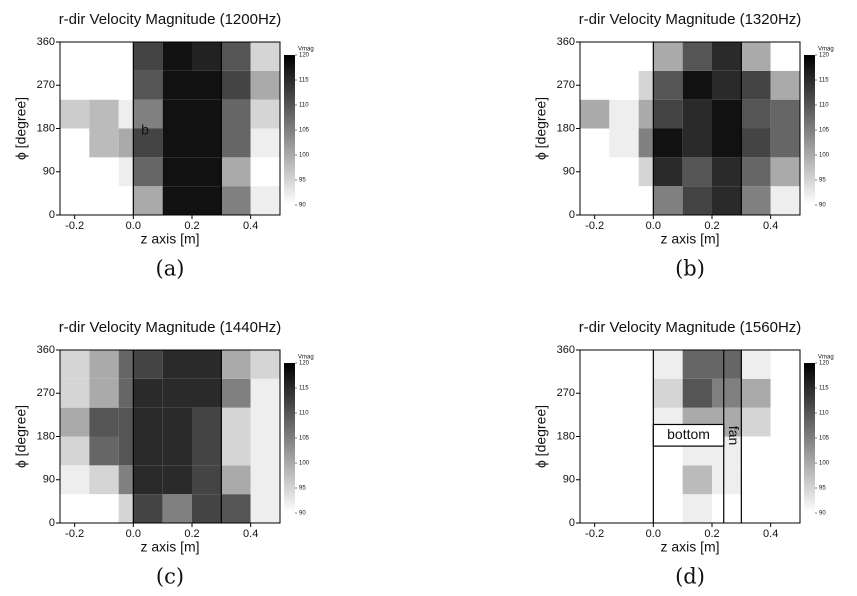 This screenshot has height=596, width=857. What do you see at coordinates (133, 226) in the screenshot?
I see `x-tick-label: 0.0` at bounding box center [133, 226].